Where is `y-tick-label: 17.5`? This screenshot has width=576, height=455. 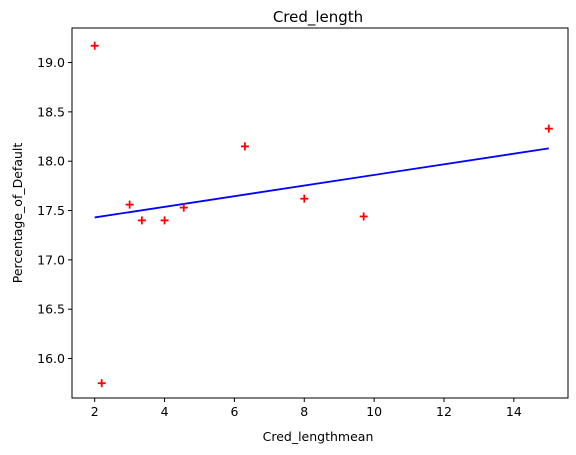 y-tick-label: 17.5 is located at coordinates (51, 210).